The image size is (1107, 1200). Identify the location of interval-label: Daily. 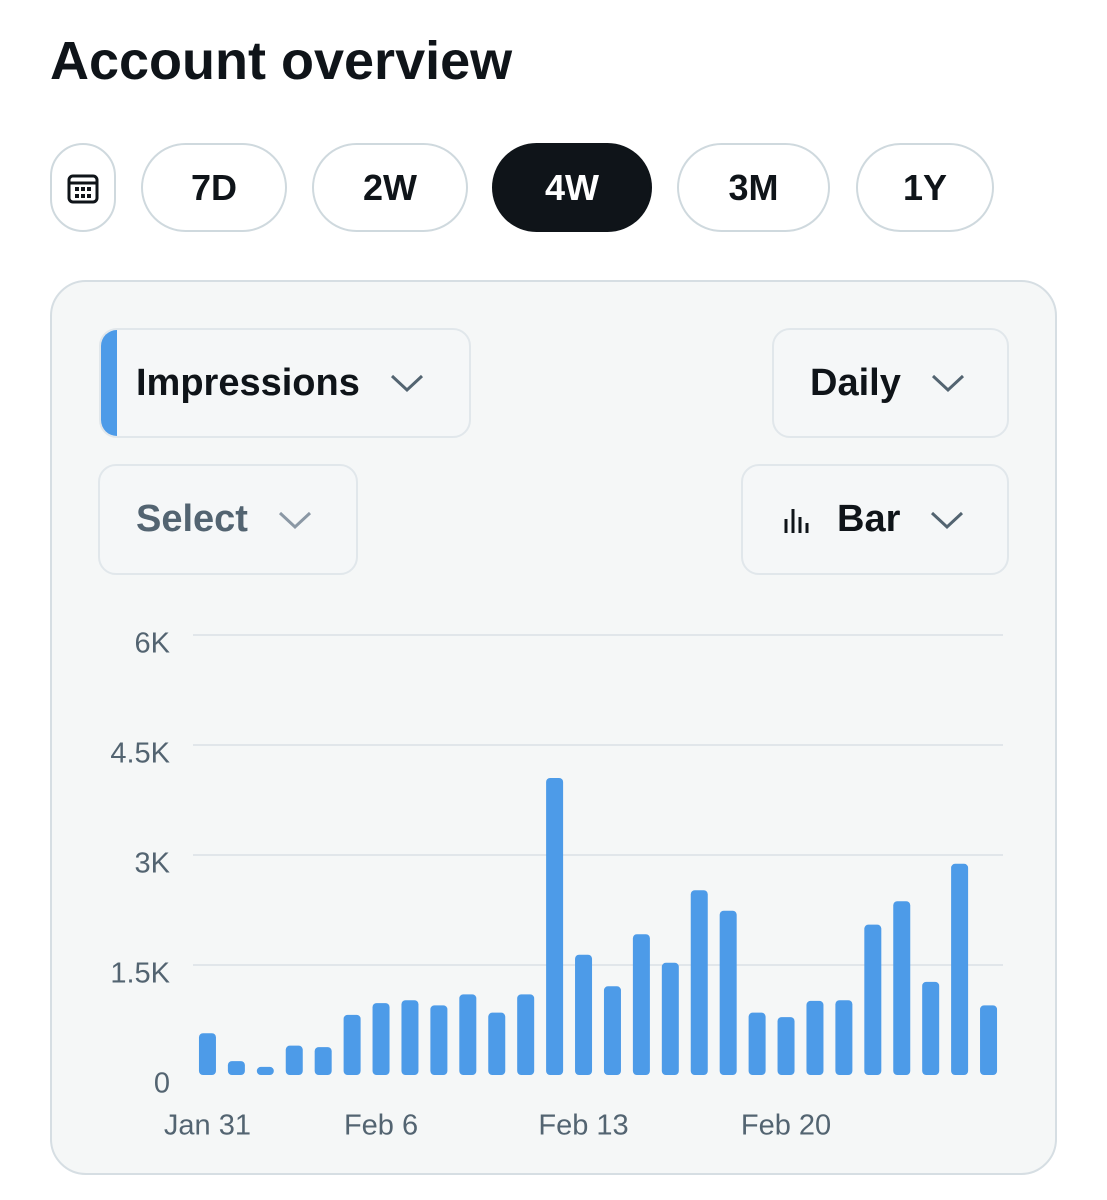
(855, 382).